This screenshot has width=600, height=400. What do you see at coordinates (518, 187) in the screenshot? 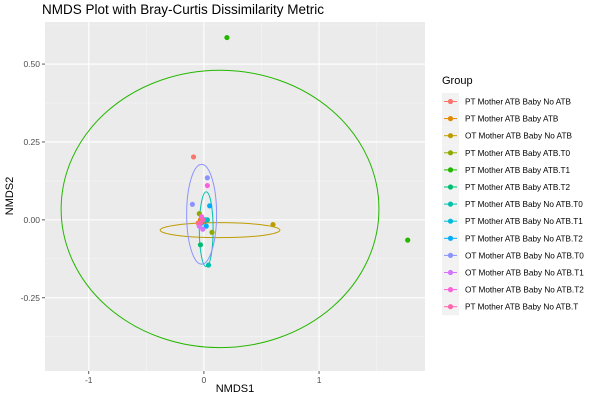
I see `legend-label: PT Mother ATB Baby ATB.T2` at bounding box center [518, 187].